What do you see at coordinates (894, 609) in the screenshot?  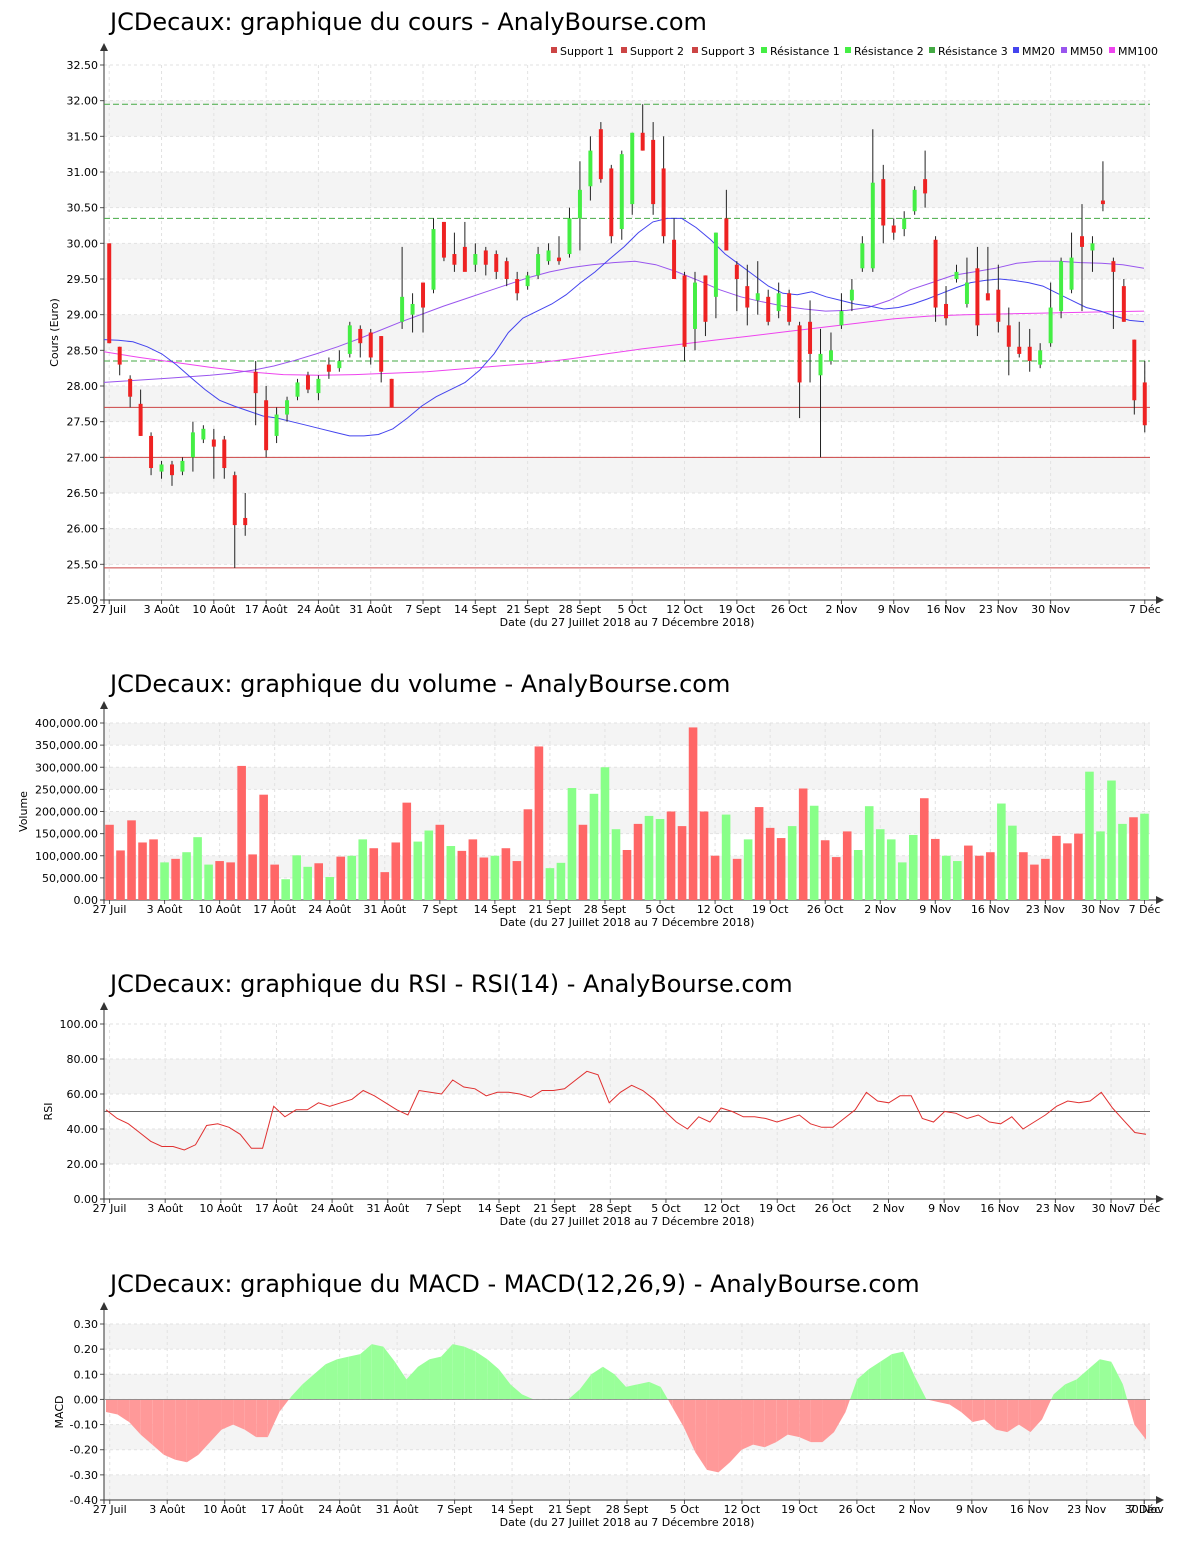 I see `x-tick-label: 9 Nov` at bounding box center [894, 609].